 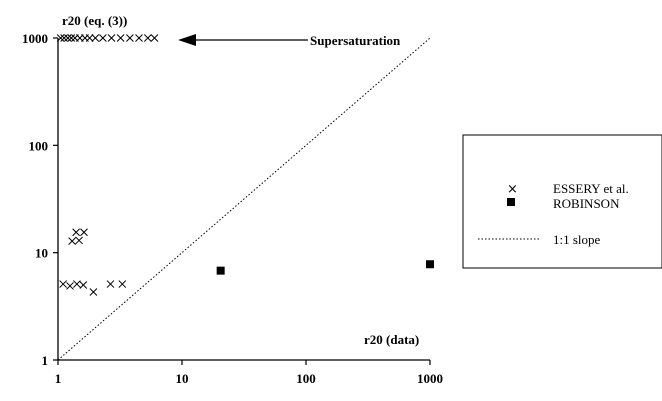 What do you see at coordinates (41, 253) in the screenshot?
I see `y-tick-label: 10` at bounding box center [41, 253].